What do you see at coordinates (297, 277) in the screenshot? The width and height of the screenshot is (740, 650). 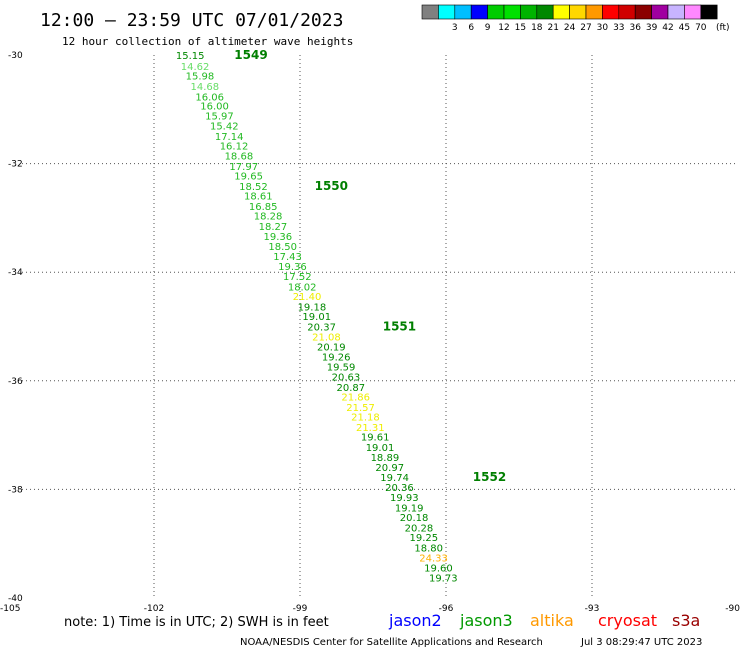 I see `wave-height-point: 17.52` at bounding box center [297, 277].